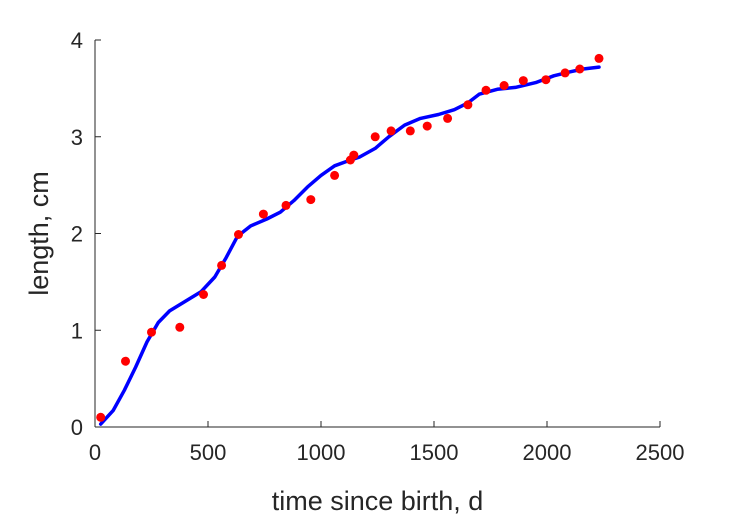  I want to click on x-tick-label: 2500, so click(660, 452).